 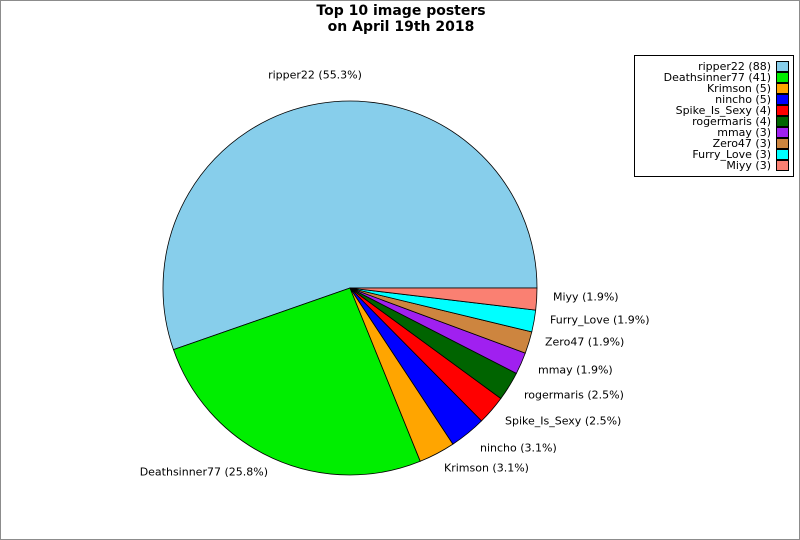 I want to click on slice-label-Krimson: Krimson (3.1%), so click(x=486, y=468).